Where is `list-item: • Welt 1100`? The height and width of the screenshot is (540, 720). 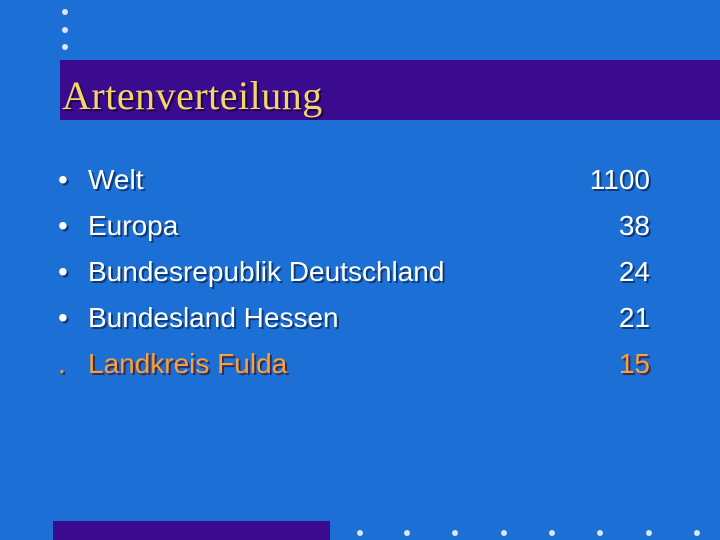 list-item: • Welt 1100 is located at coordinates (360, 180).